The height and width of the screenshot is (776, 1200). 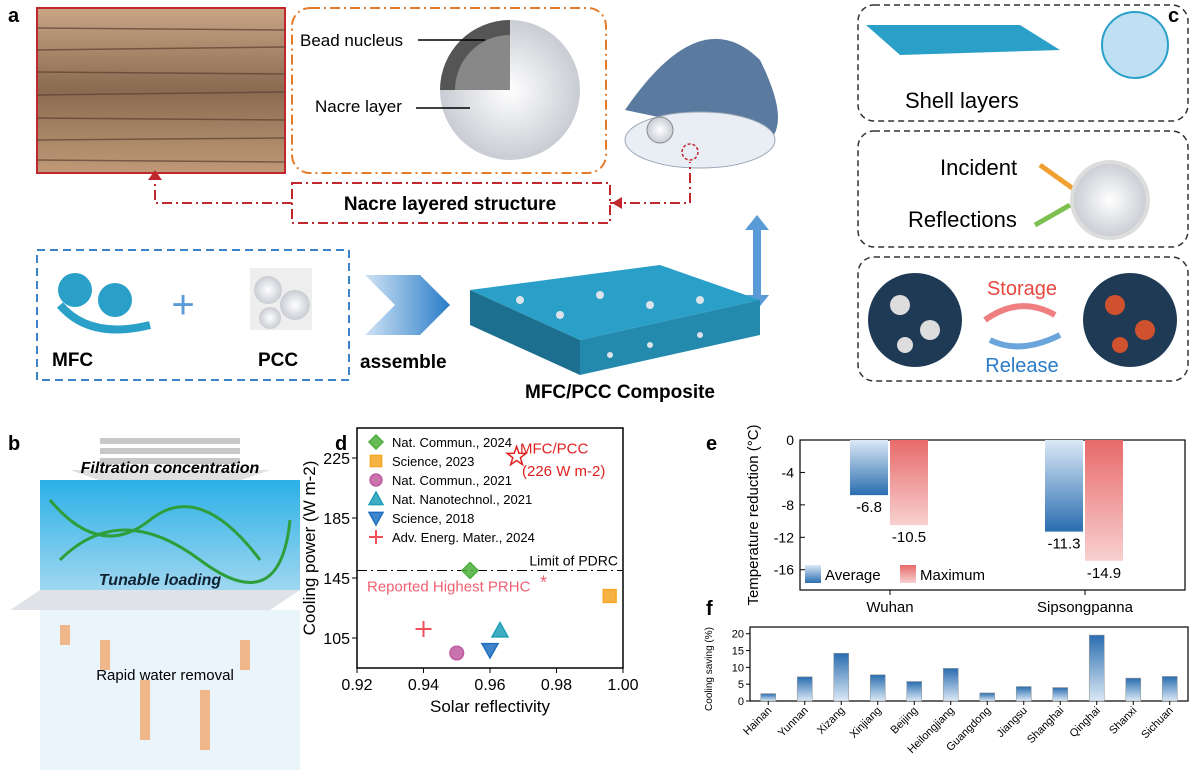 What do you see at coordinates (701, 103) in the screenshot?
I see `oyster-shell-illustration` at bounding box center [701, 103].